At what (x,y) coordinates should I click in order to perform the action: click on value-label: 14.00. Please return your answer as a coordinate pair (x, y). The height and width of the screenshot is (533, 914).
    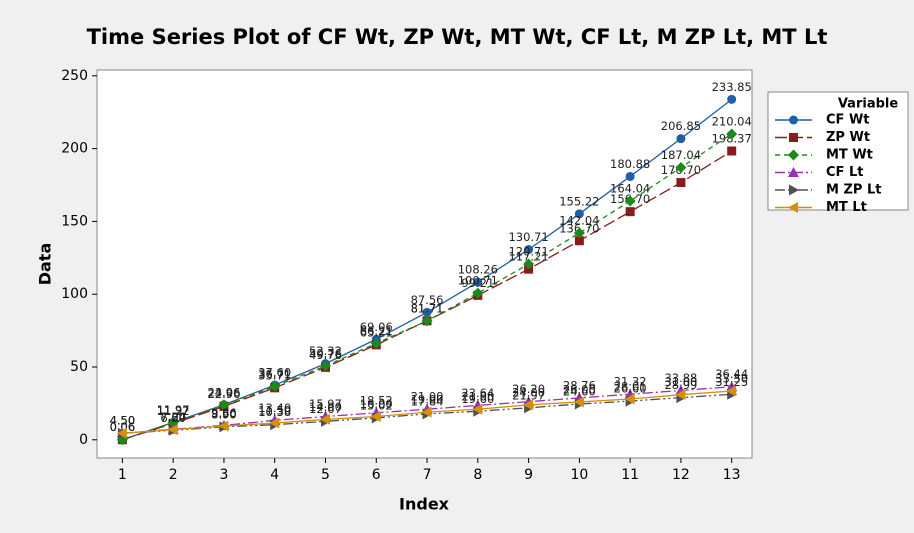
    Looking at the image, I should click on (325, 407).